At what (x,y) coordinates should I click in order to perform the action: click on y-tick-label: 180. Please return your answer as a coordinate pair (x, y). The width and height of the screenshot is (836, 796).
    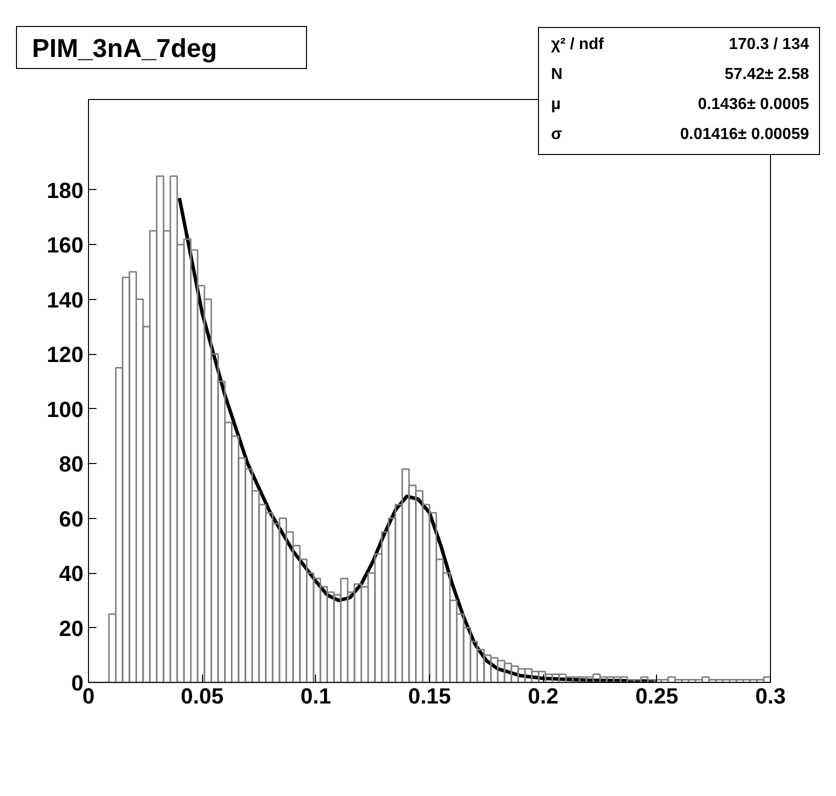
    Looking at the image, I should click on (65, 190).